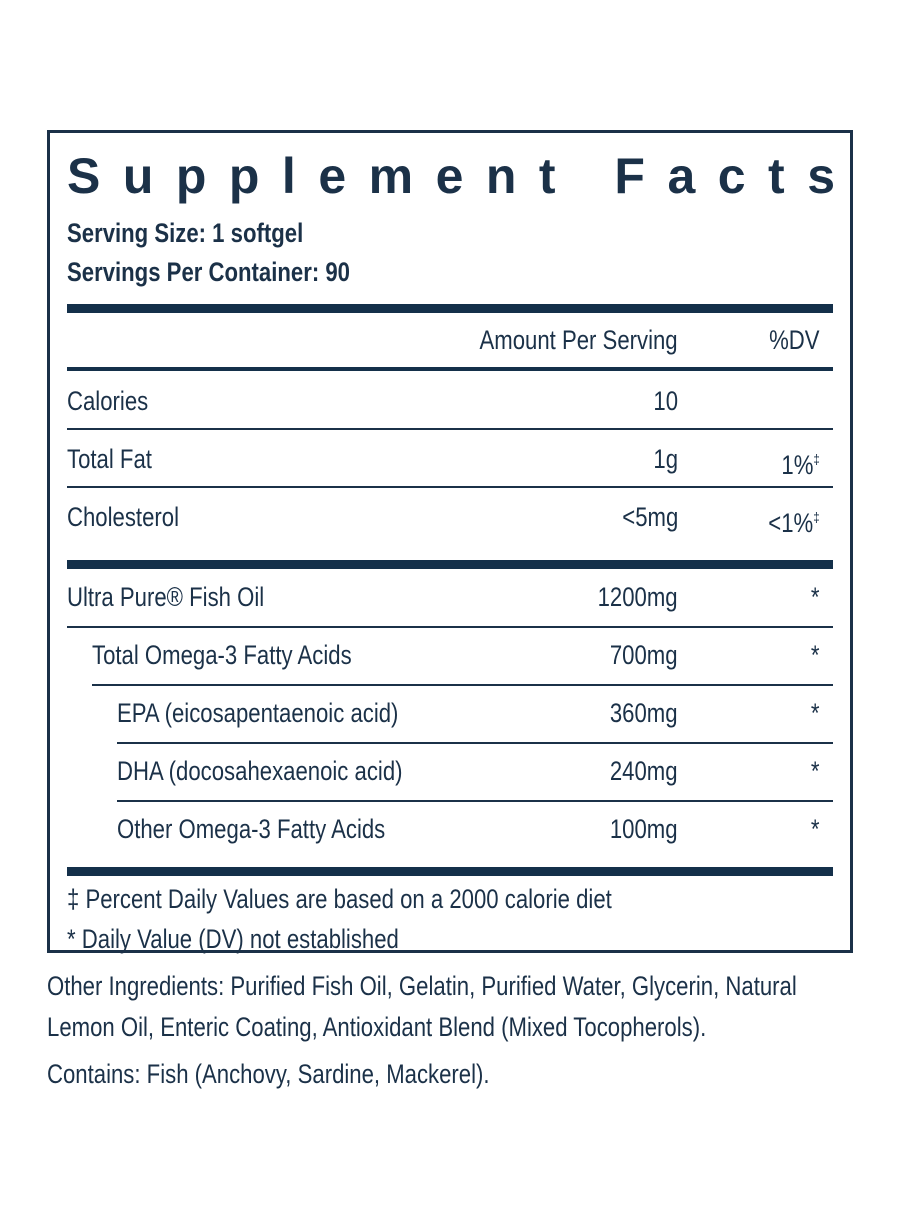 Image resolution: width=900 pixels, height=1220 pixels. What do you see at coordinates (108, 401) in the screenshot?
I see `row-label: Calories` at bounding box center [108, 401].